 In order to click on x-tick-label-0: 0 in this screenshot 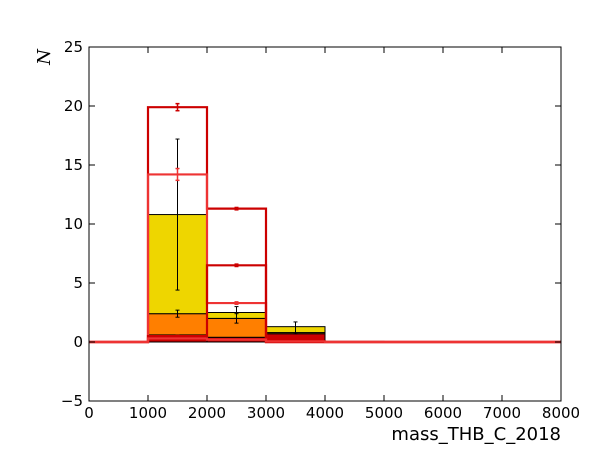, I will do `click(89, 413)`.